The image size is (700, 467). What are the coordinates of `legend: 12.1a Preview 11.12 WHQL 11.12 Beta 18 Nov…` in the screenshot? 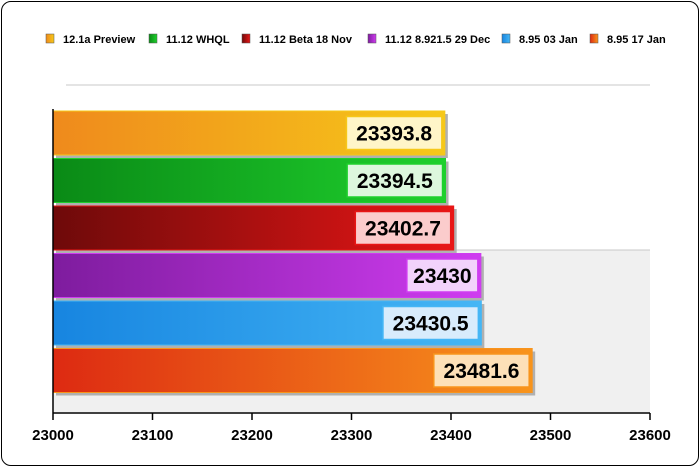 It's located at (355, 39).